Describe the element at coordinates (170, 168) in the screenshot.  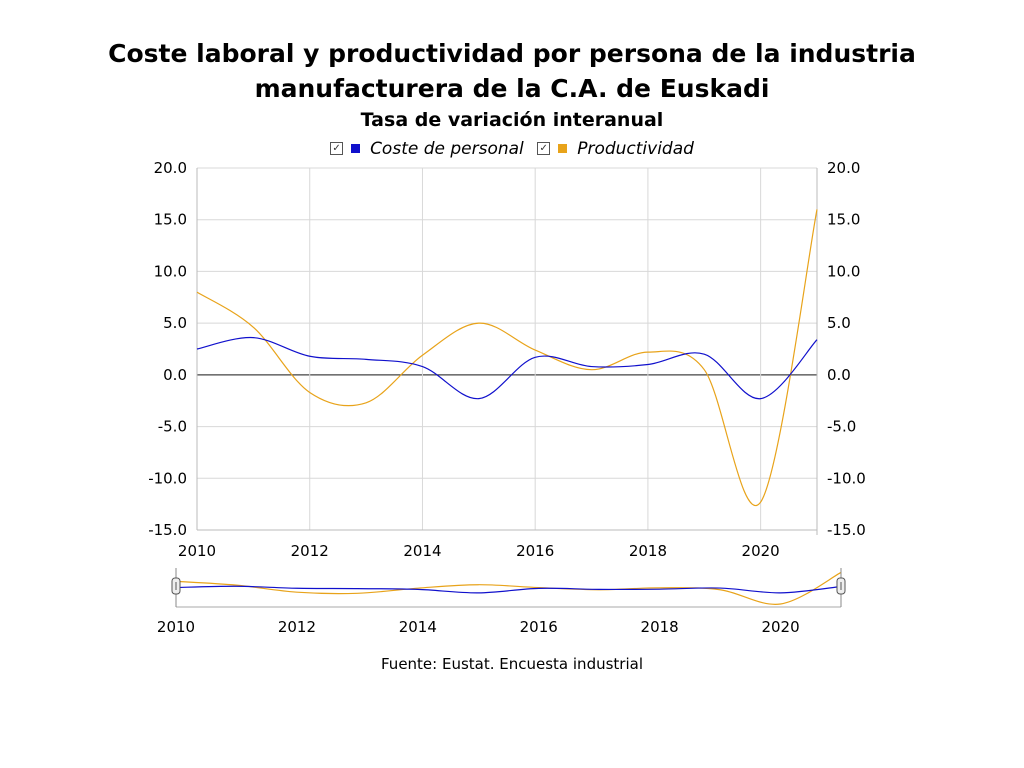
I see `y-tick-label-left: 20.0` at that location.